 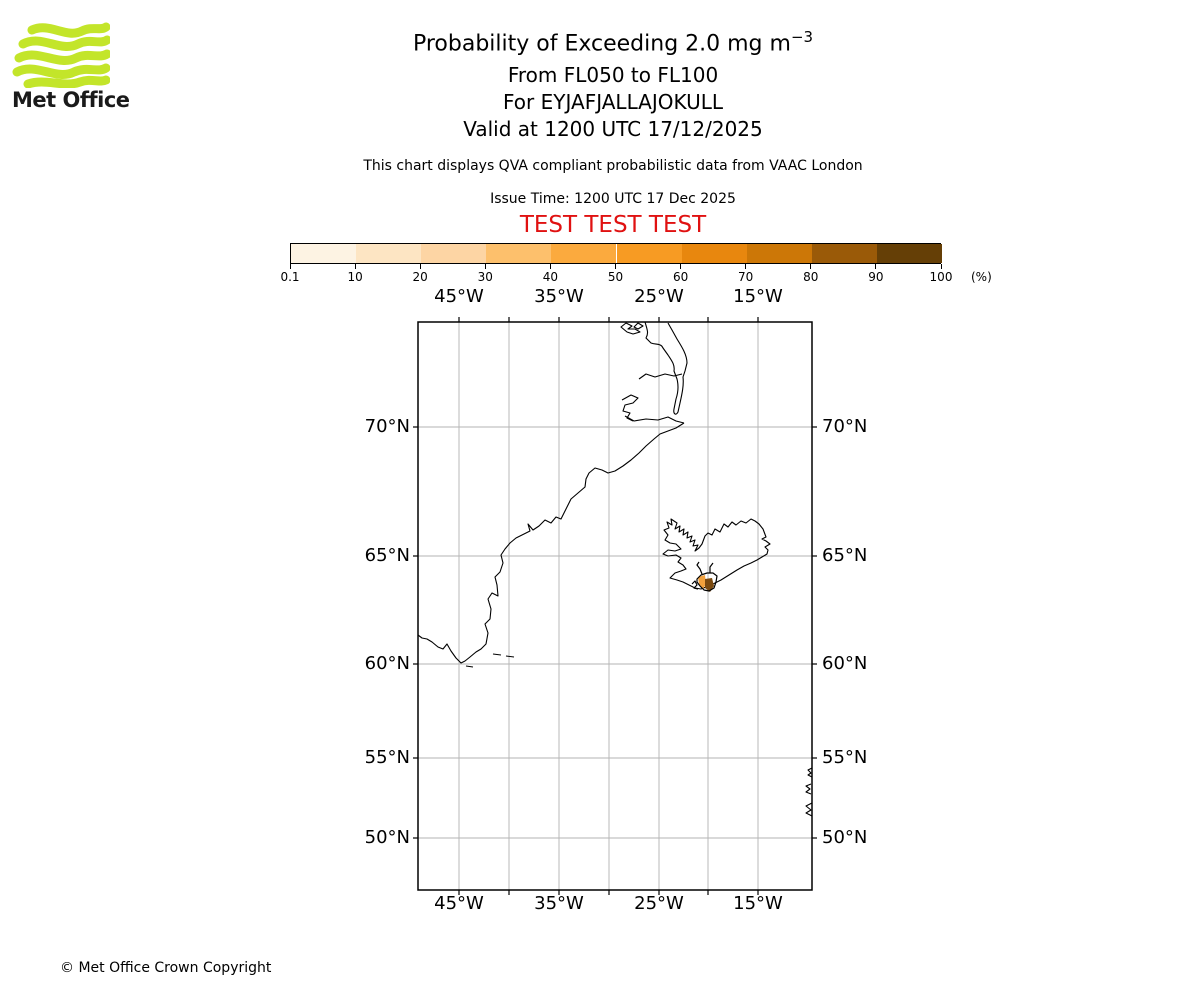 I want to click on colorbar-tick-label: 70, so click(x=746, y=277).